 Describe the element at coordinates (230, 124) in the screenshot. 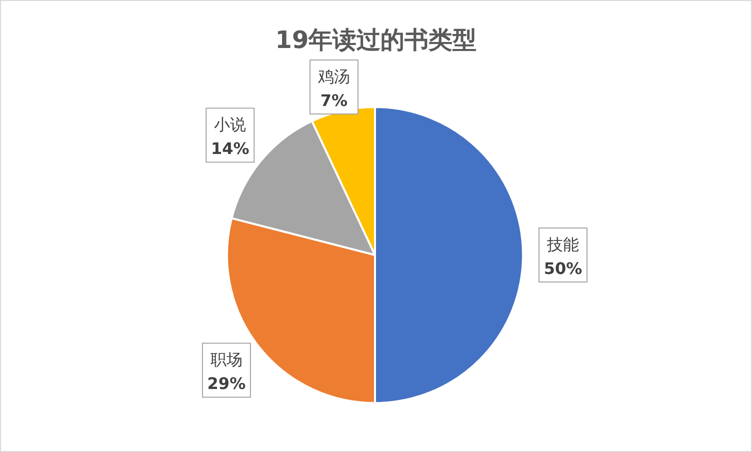

I see `slice-label: 小说` at that location.